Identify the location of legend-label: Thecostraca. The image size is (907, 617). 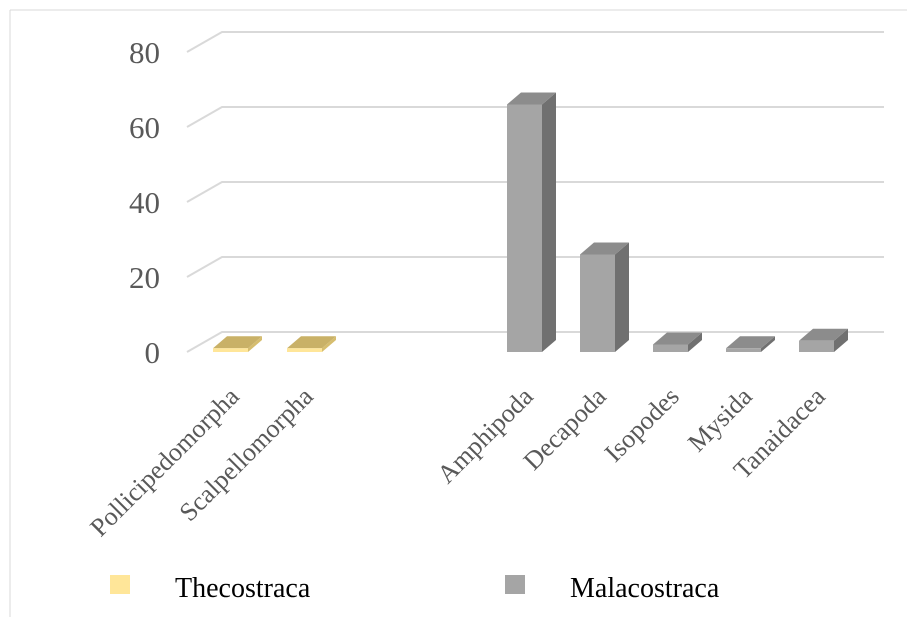
(243, 588).